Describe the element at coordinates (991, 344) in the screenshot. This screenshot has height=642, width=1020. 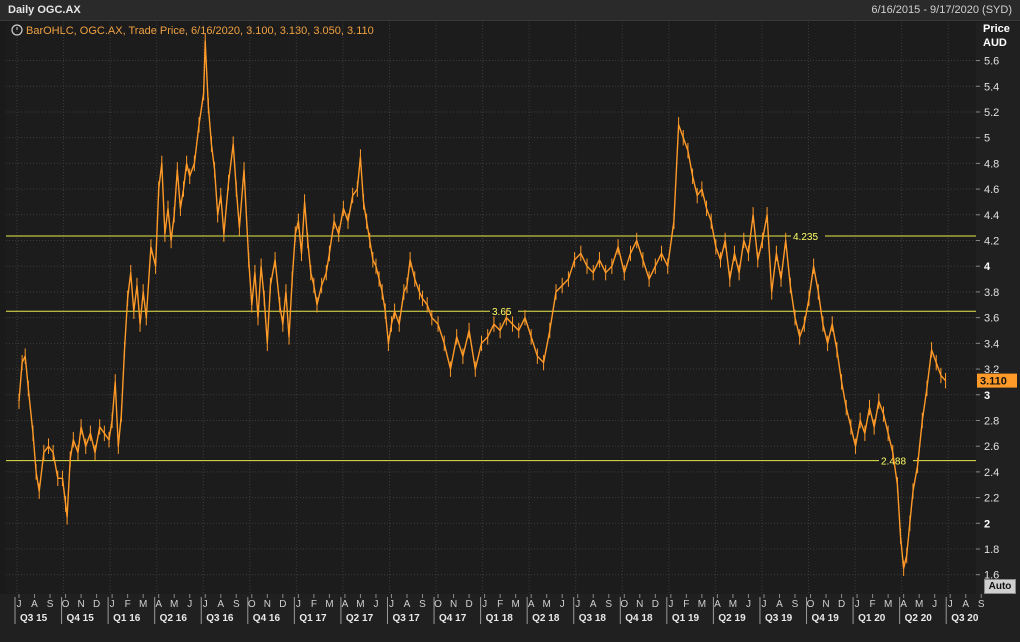
I see `y-tick-label: 3.4` at that location.